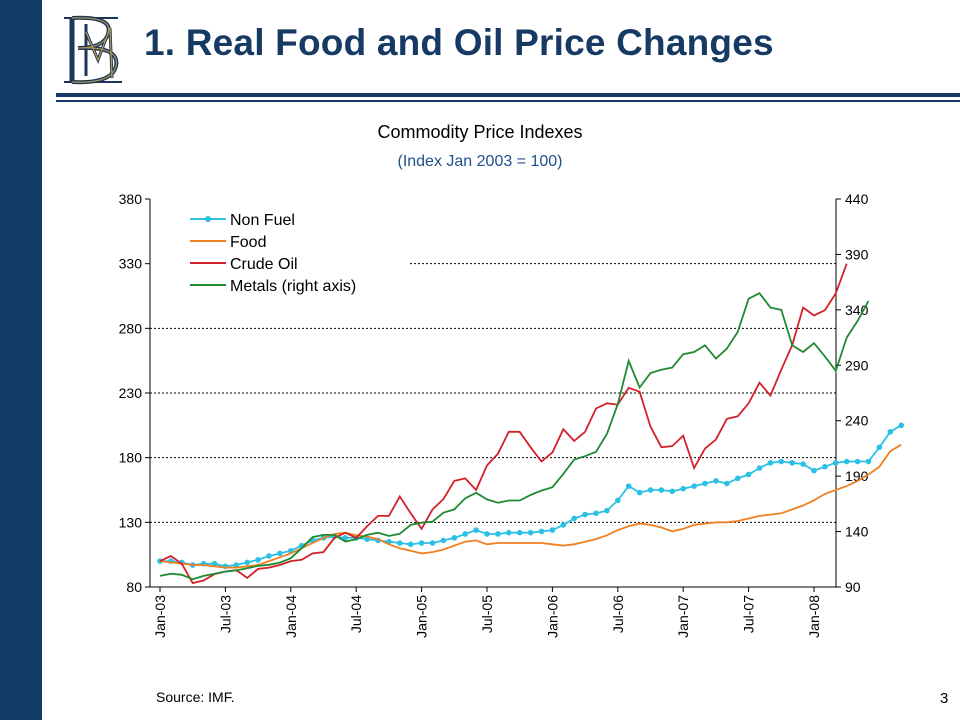 The image size is (960, 720). I want to click on x-tick-label: Jul-04, so click(356, 614).